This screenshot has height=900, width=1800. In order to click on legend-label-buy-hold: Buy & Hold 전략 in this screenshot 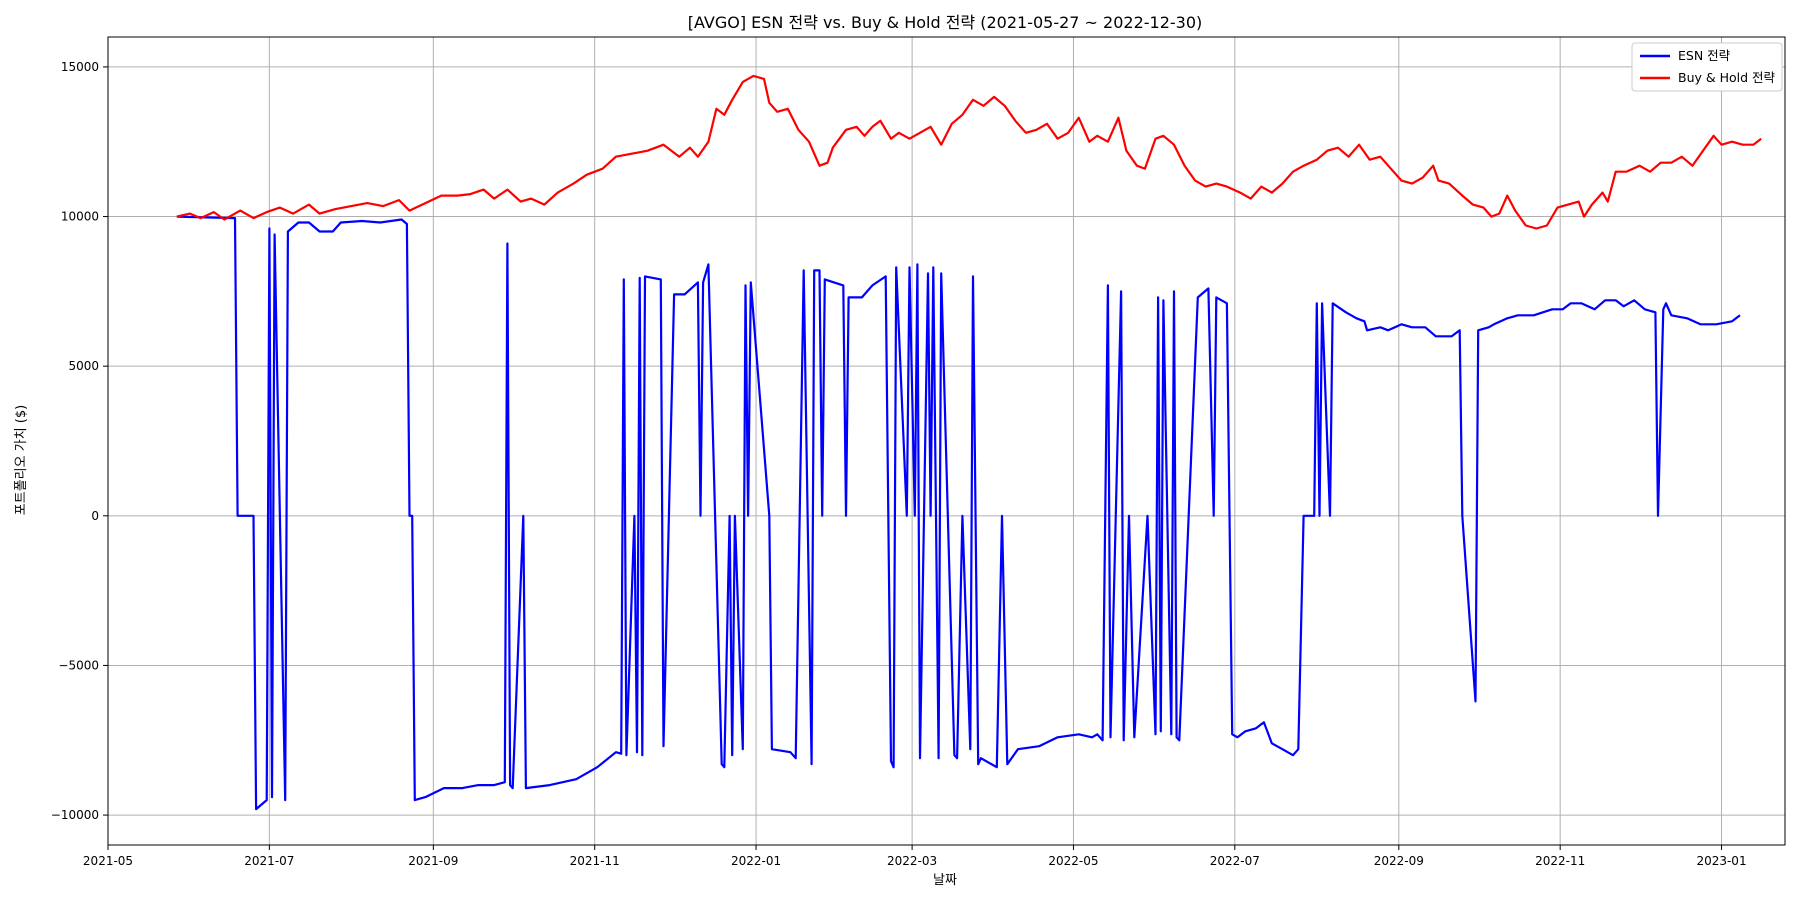, I will do `click(1727, 77)`.